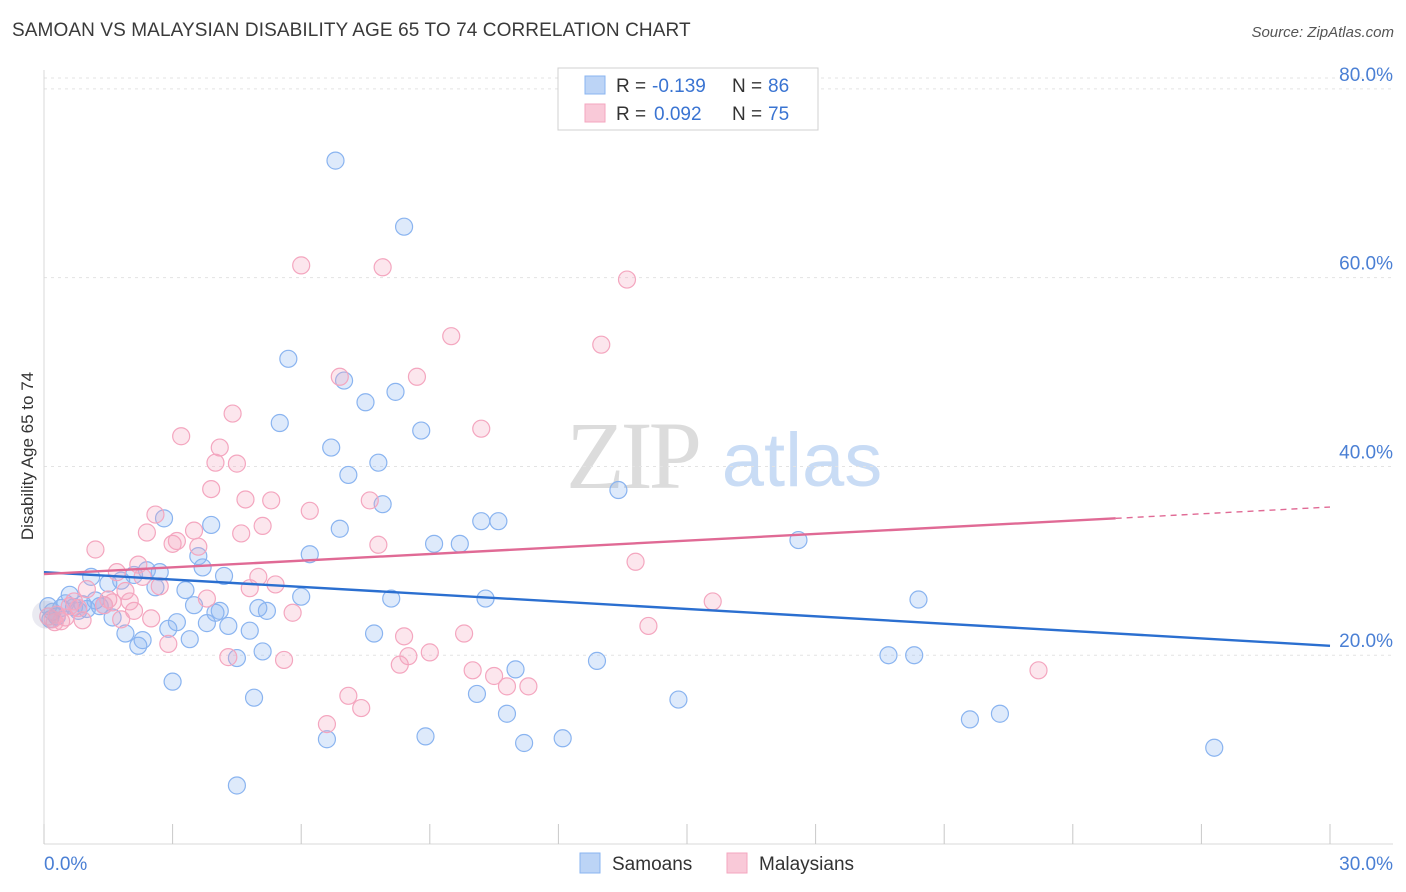  Describe the element at coordinates (778, 114) in the screenshot. I see `legend-malaysians-n-value: 75` at that location.